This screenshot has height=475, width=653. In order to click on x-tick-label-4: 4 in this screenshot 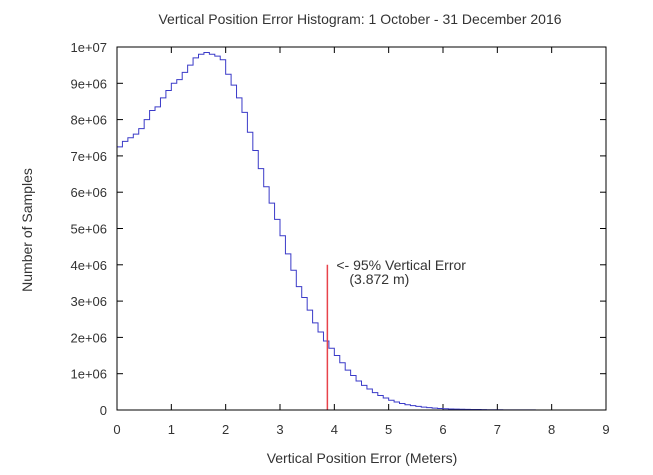, I will do `click(334, 429)`.